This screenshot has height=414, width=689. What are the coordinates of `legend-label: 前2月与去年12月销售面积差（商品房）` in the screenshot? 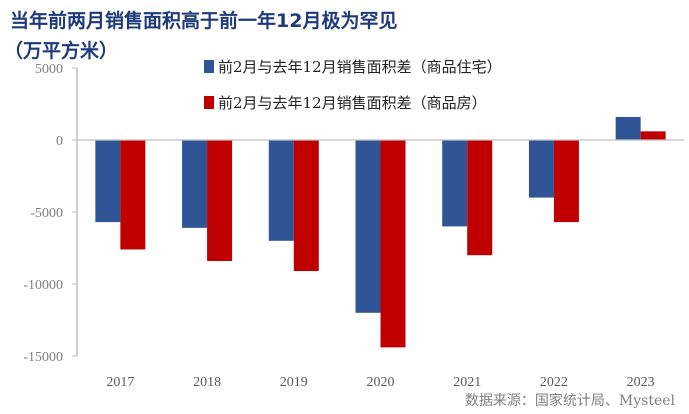 It's located at (352, 103).